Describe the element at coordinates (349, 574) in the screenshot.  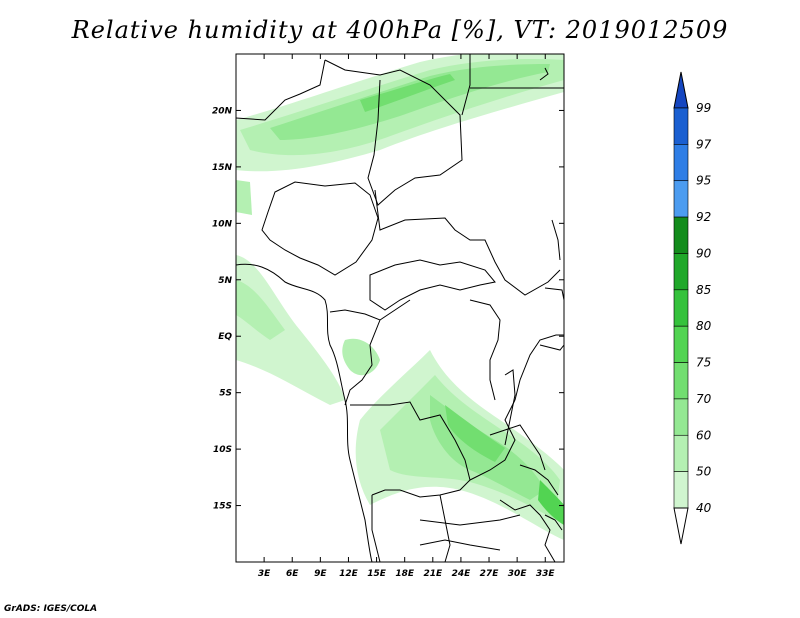
I see `x-tick-label: 12E` at that location.